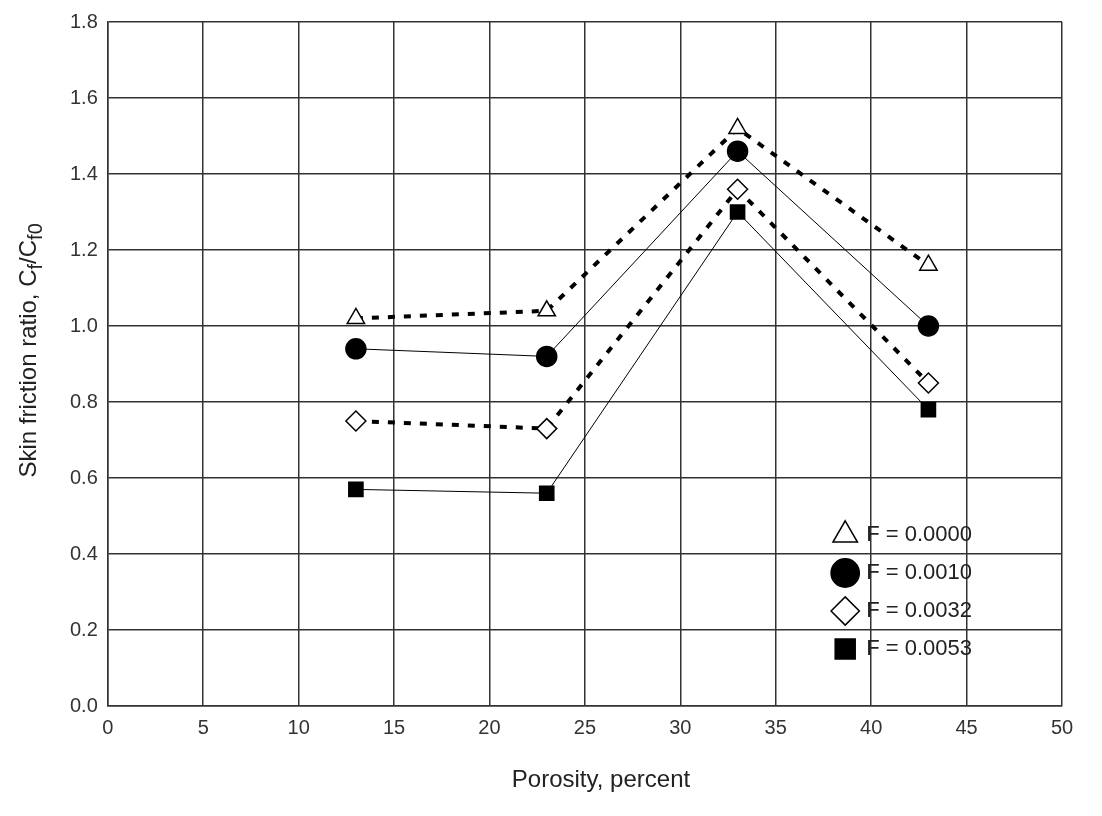  I want to click on y-tick-label: 0.4, so click(83, 552).